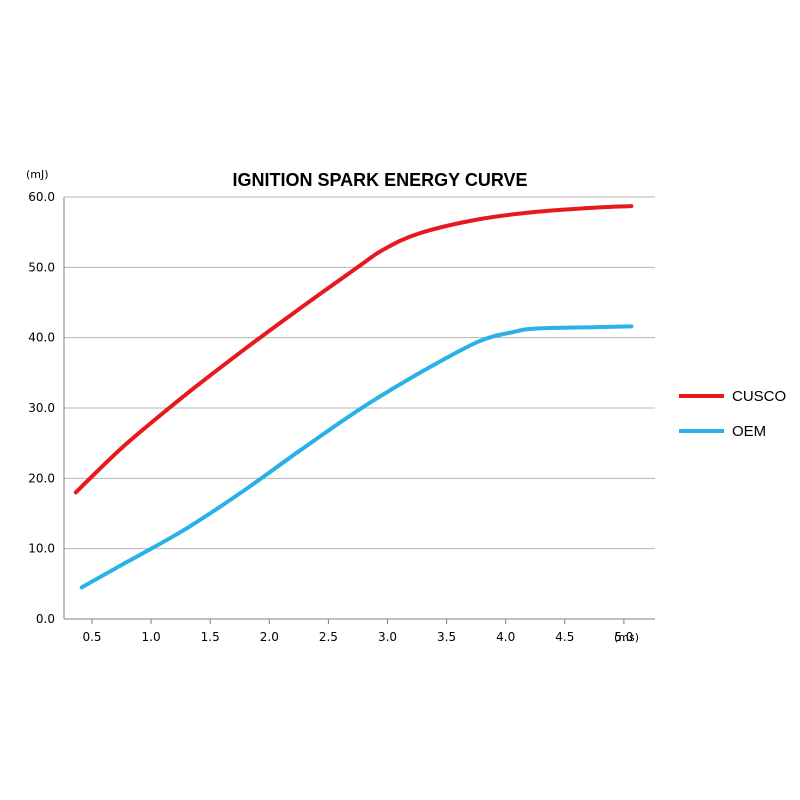 Image resolution: width=800 pixels, height=800 pixels. I want to click on y-tick-labels: 0.0 10.0 20.0 30.0 40.0 50.0 60.0, so click(41, 408).